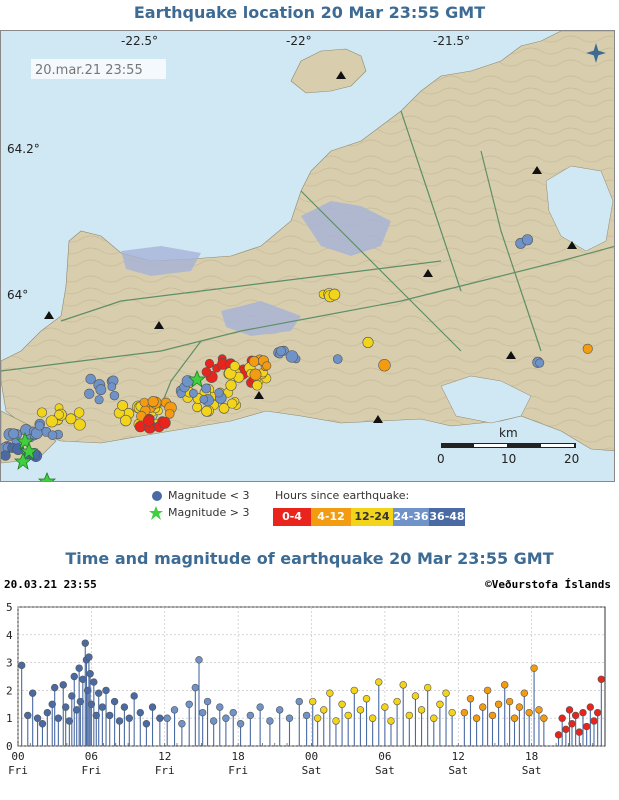 This screenshot has width=619, height=800. I want to click on hours-bin-24-36: 24-36, so click(411, 517).